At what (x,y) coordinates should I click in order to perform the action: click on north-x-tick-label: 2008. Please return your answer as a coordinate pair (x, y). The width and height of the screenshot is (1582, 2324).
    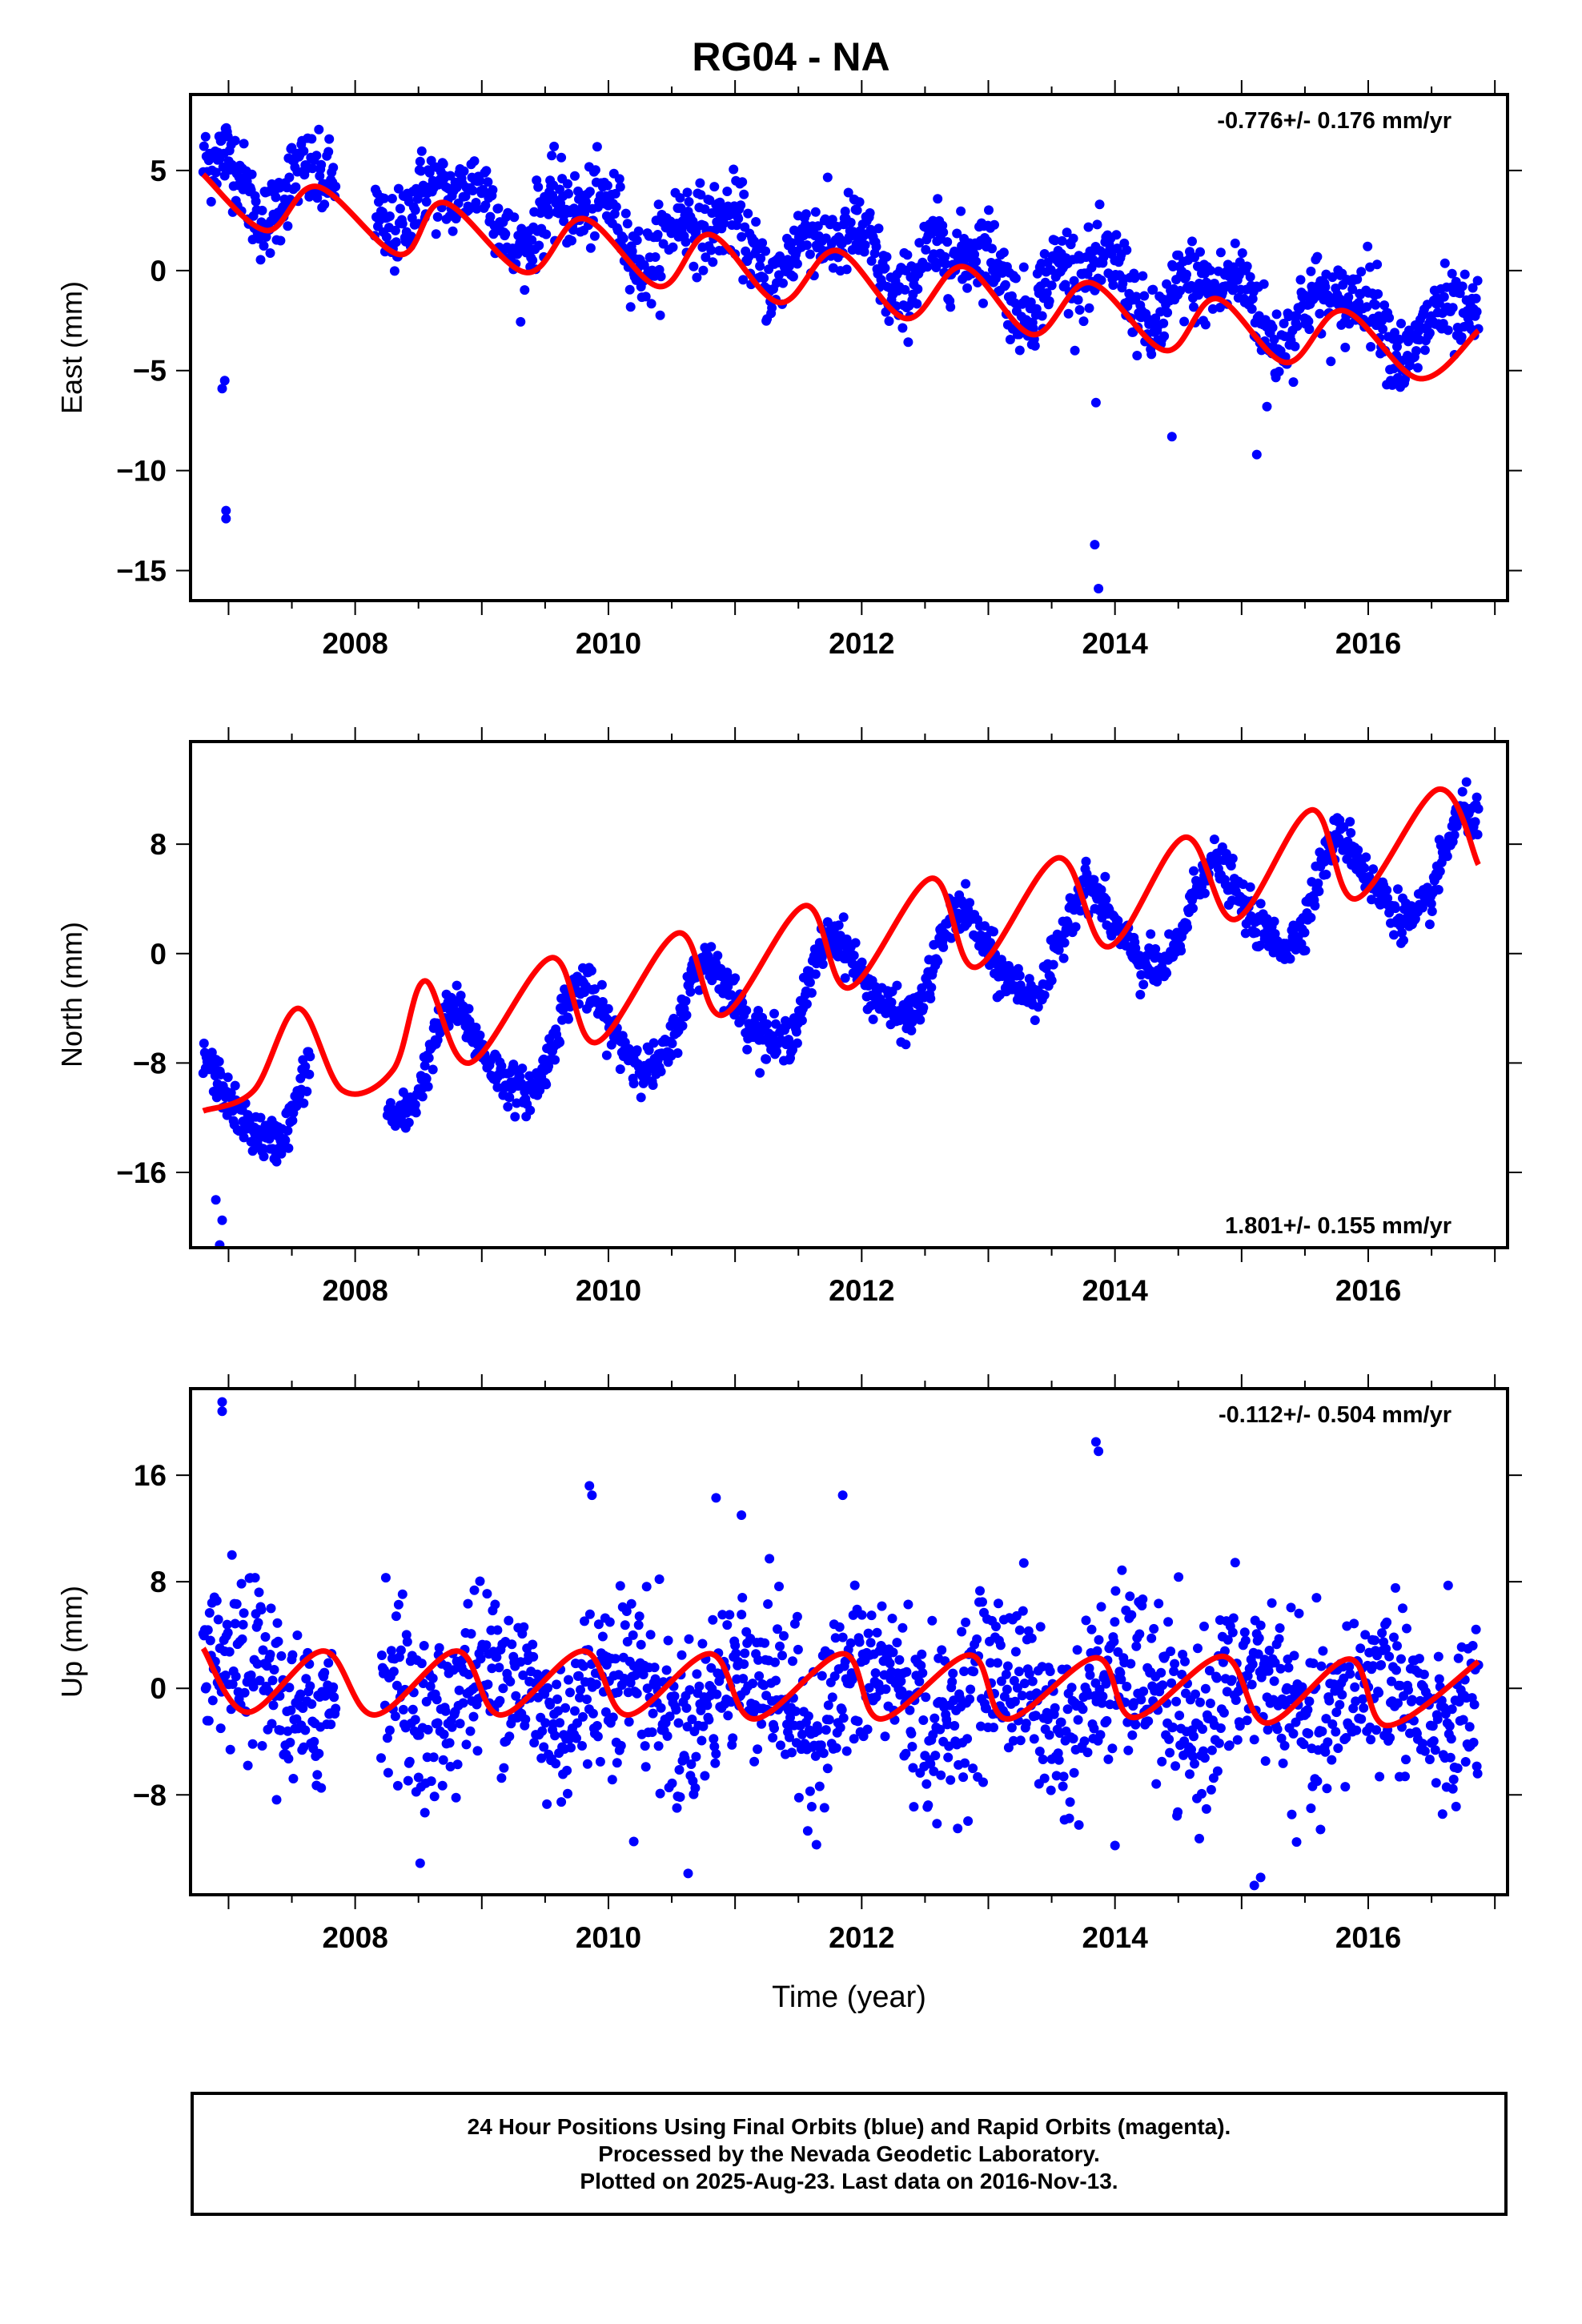
    Looking at the image, I should click on (355, 1290).